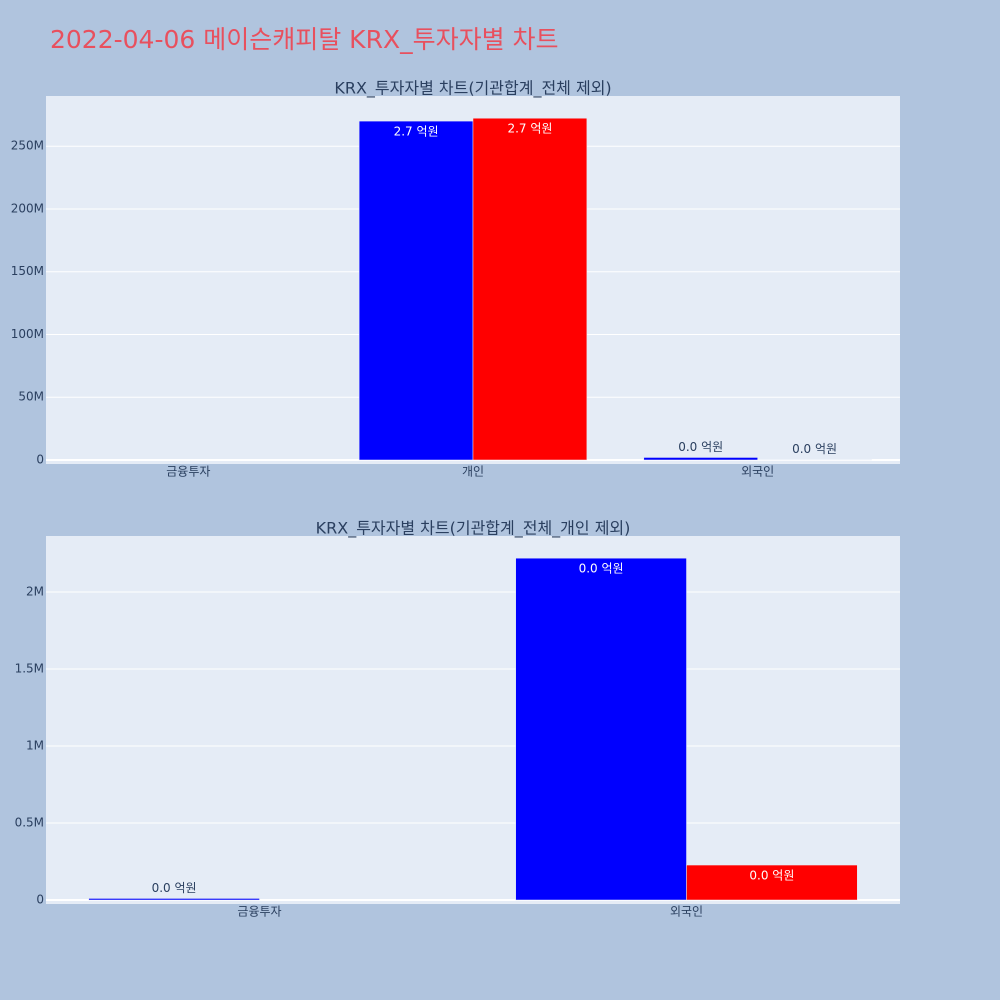 The image size is (1000, 1000). I want to click on y-tick-label: 100M, so click(27, 334).